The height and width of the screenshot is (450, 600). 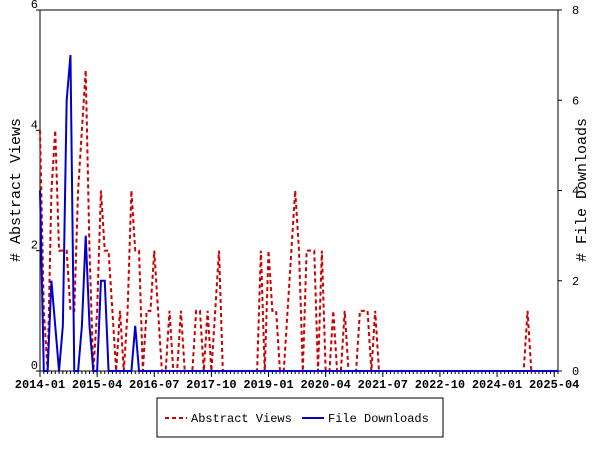 What do you see at coordinates (378, 419) in the screenshot?
I see `legend-label: File Downloads` at bounding box center [378, 419].